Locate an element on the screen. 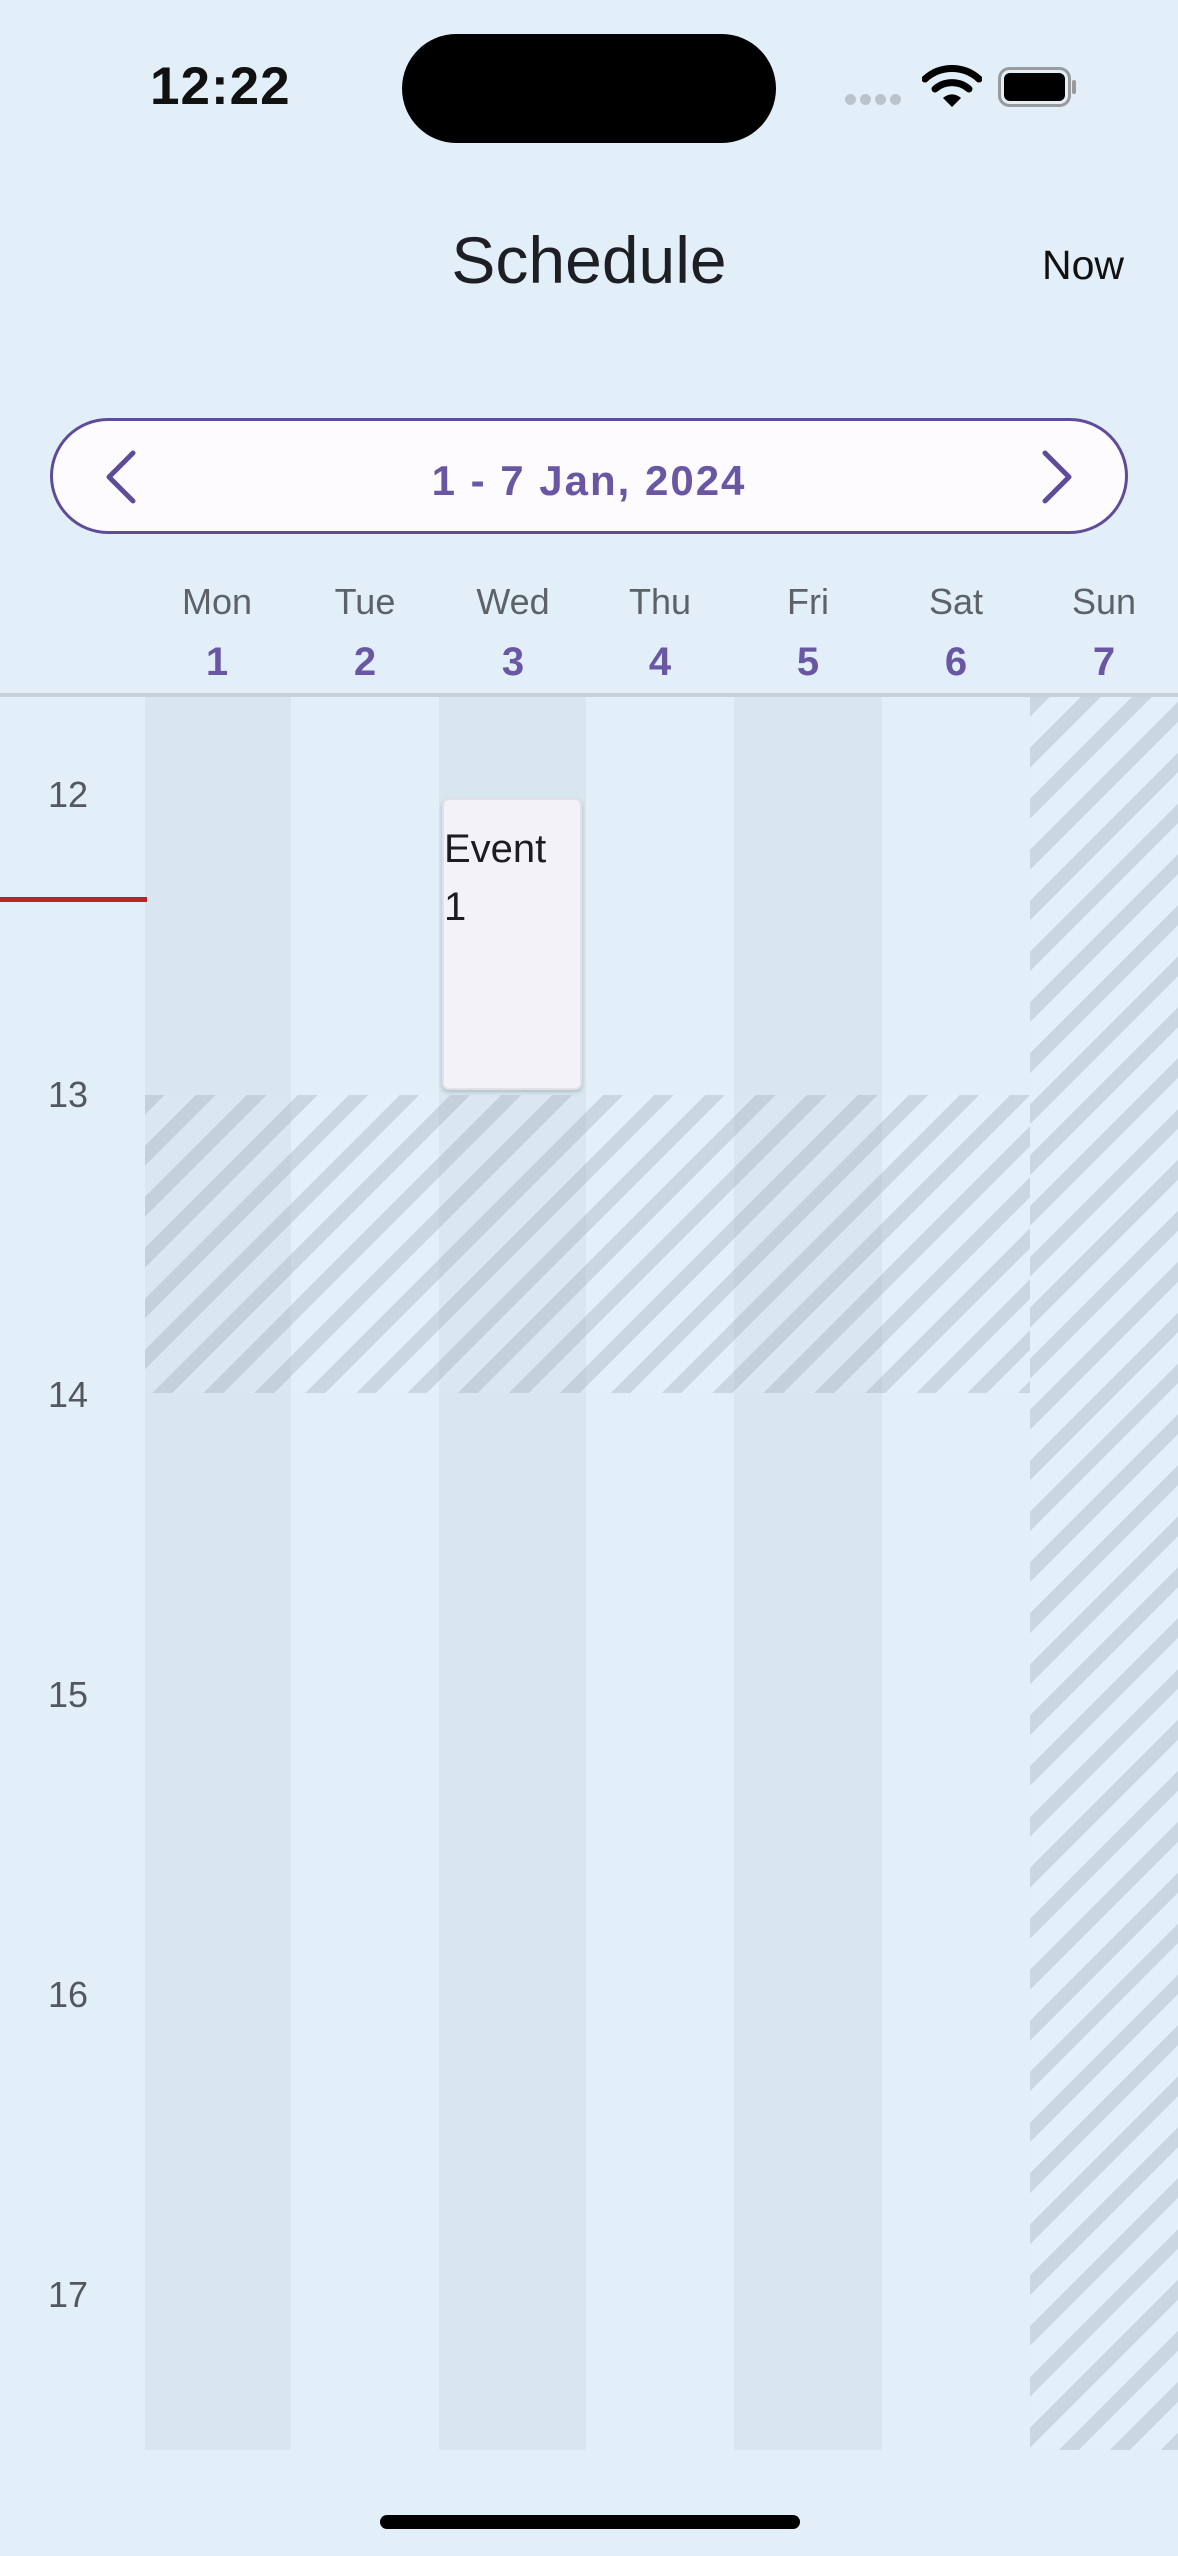 The image size is (1178, 2556). wifi-icon is located at coordinates (952, 87).